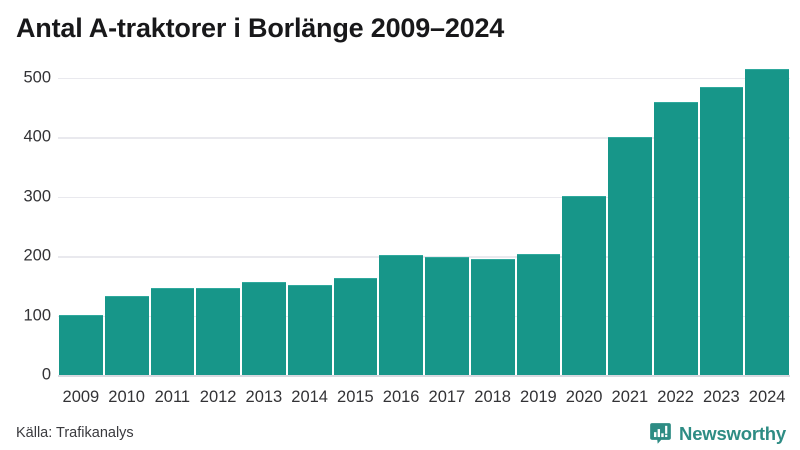 The width and height of the screenshot is (800, 450). Describe the element at coordinates (400, 435) in the screenshot. I see `chart-footer: Källa: Trafikanalys Newsworthy` at that location.